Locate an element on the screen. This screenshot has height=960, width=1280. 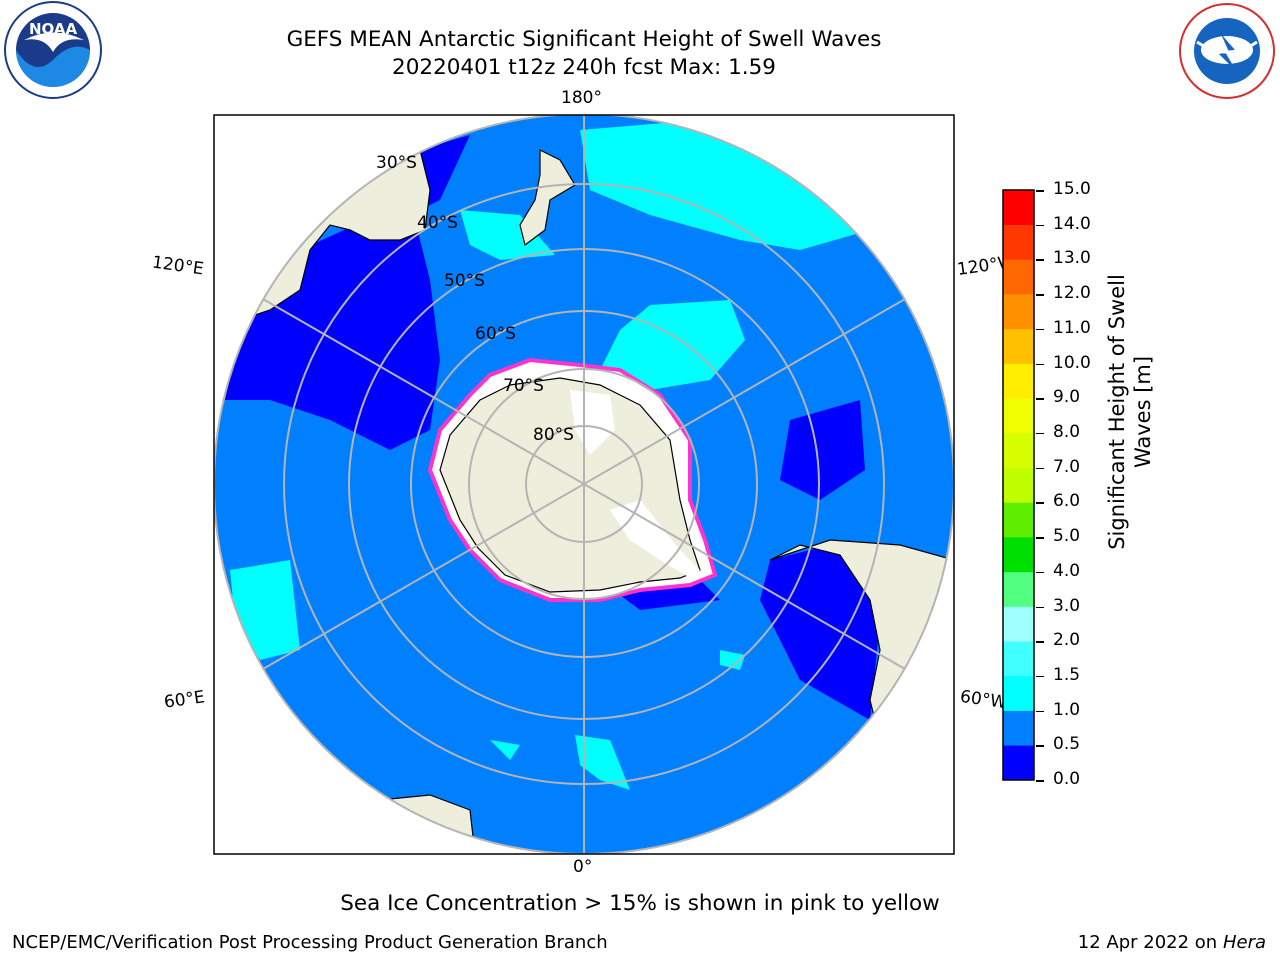
footer-date-text: 12 Apr 2022 on is located at coordinates (1150, 942).